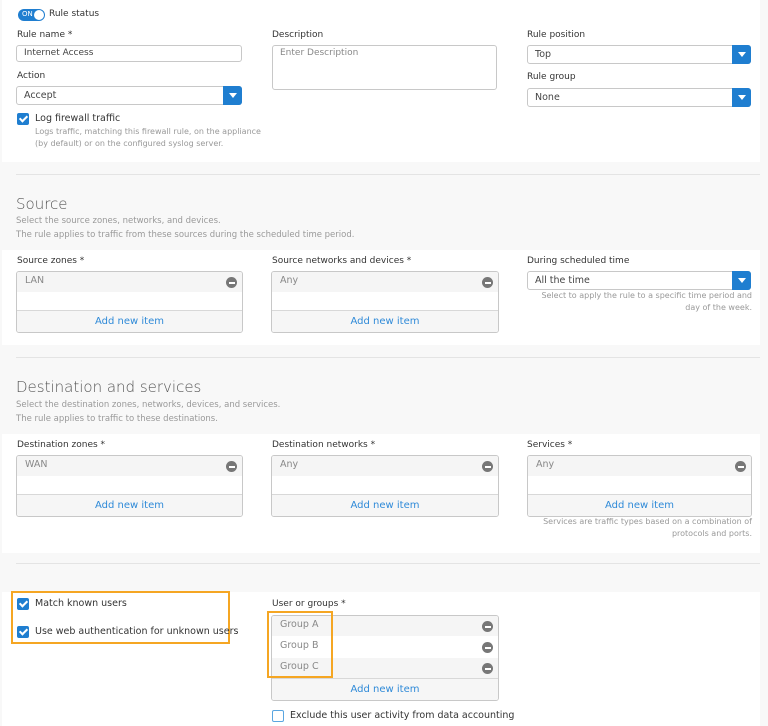  What do you see at coordinates (129, 282) in the screenshot?
I see `list-item: LAN` at bounding box center [129, 282].